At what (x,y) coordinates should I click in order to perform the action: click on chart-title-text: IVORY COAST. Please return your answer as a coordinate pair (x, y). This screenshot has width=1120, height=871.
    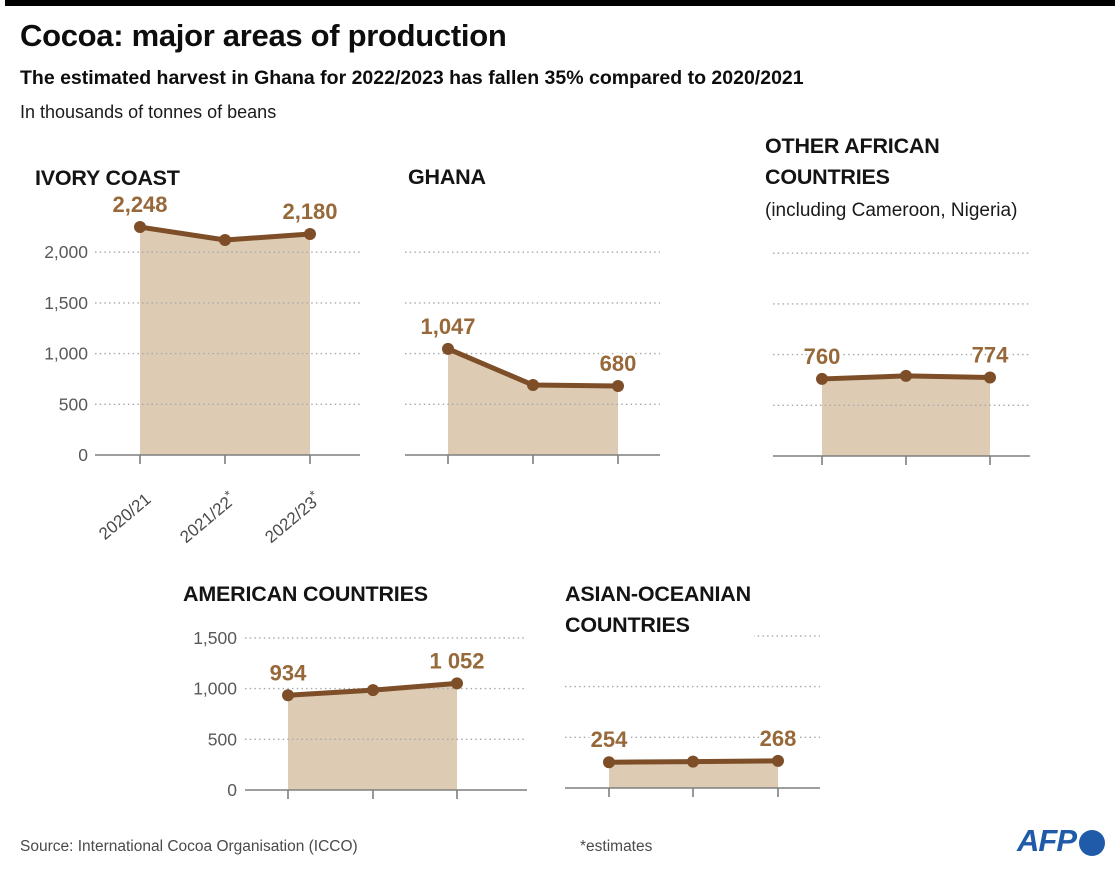
    Looking at the image, I should click on (107, 178).